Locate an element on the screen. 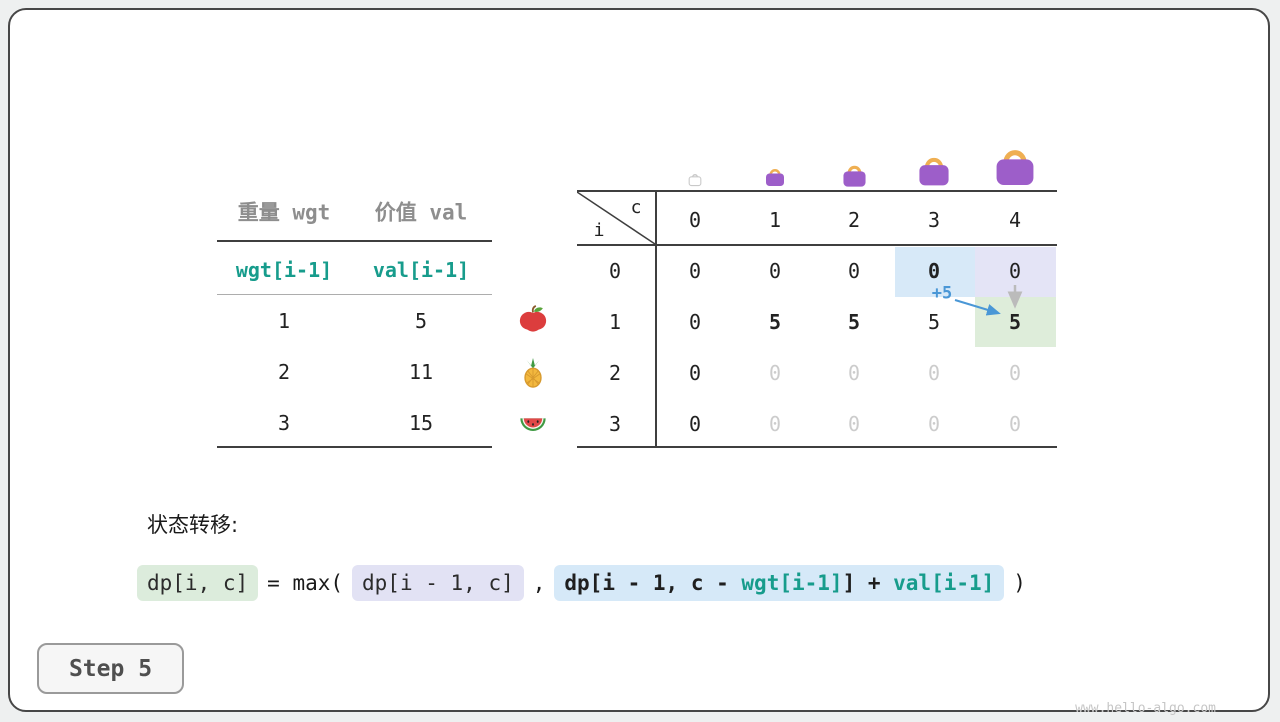 Image resolution: width=1280 pixels, height=722 pixels. items-table-sub-divider is located at coordinates (354, 294).